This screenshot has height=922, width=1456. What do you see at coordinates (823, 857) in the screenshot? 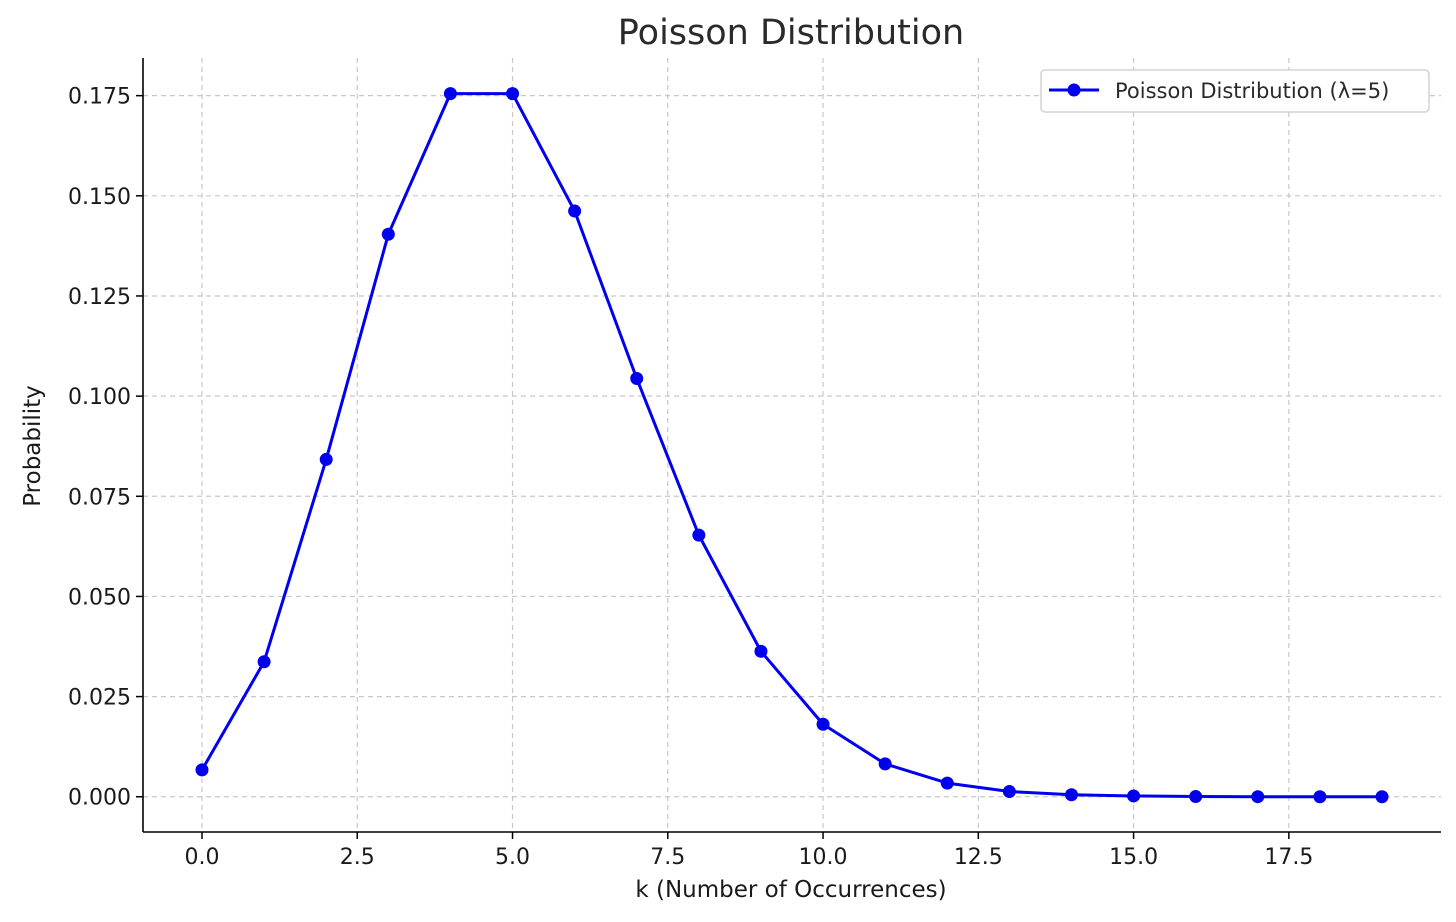
I see `x-tick-label: 10.0` at bounding box center [823, 857].